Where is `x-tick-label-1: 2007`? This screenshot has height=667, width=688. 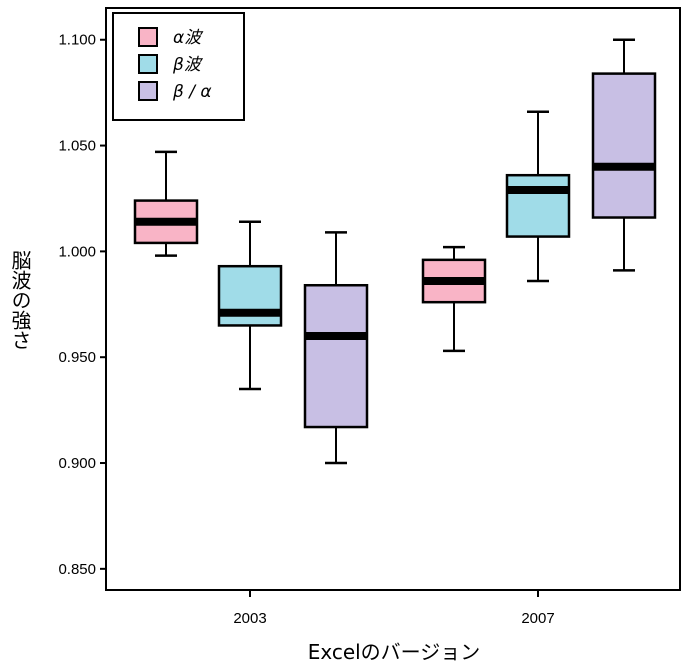 x-tick-label-1: 2007 is located at coordinates (537, 618).